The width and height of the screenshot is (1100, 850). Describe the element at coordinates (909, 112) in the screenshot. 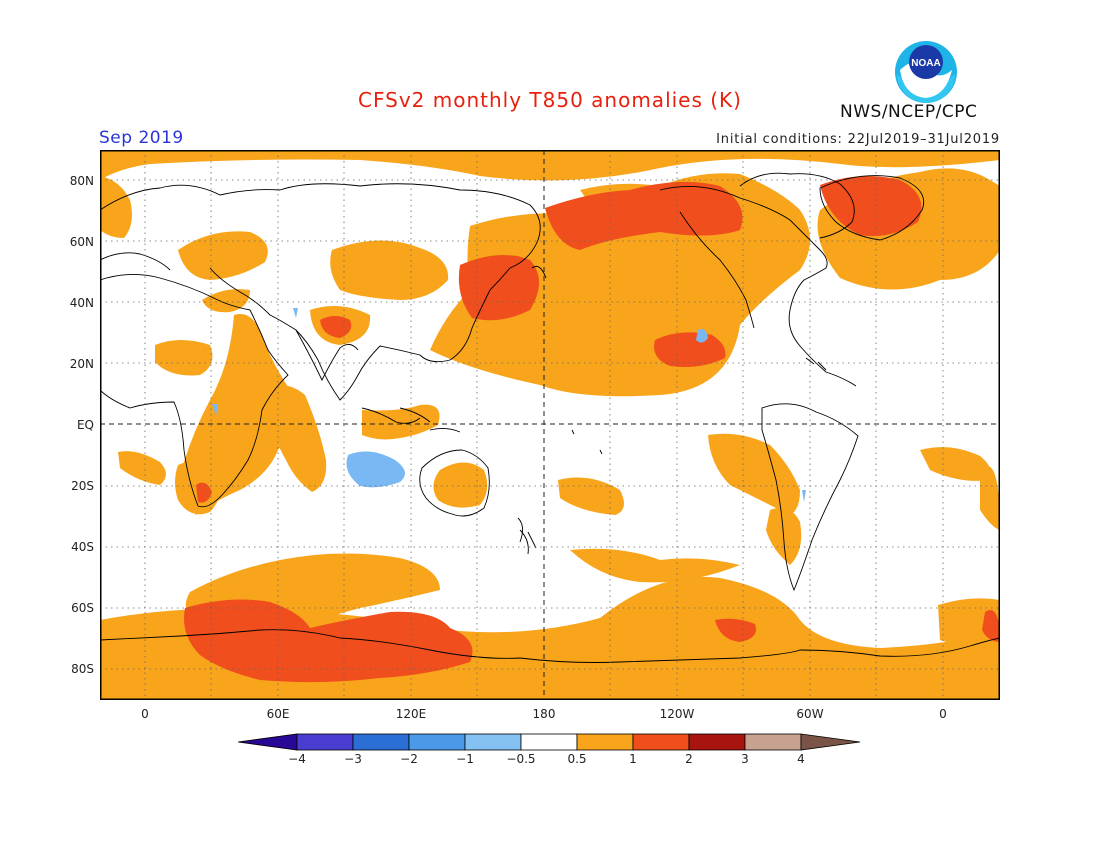

I see `agency-label: NWS/NCEP/CPC` at that location.